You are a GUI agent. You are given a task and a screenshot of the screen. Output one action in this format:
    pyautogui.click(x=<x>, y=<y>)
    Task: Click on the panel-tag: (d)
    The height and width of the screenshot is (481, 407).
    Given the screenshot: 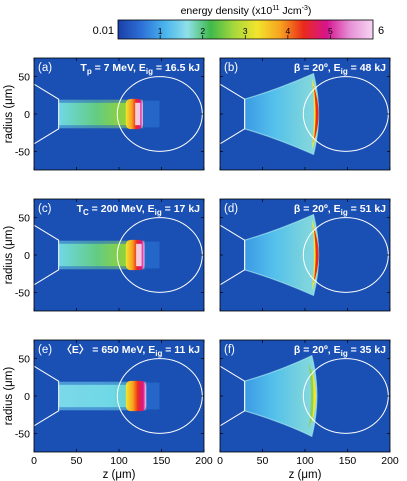 What is the action you would take?
    pyautogui.click(x=231, y=209)
    